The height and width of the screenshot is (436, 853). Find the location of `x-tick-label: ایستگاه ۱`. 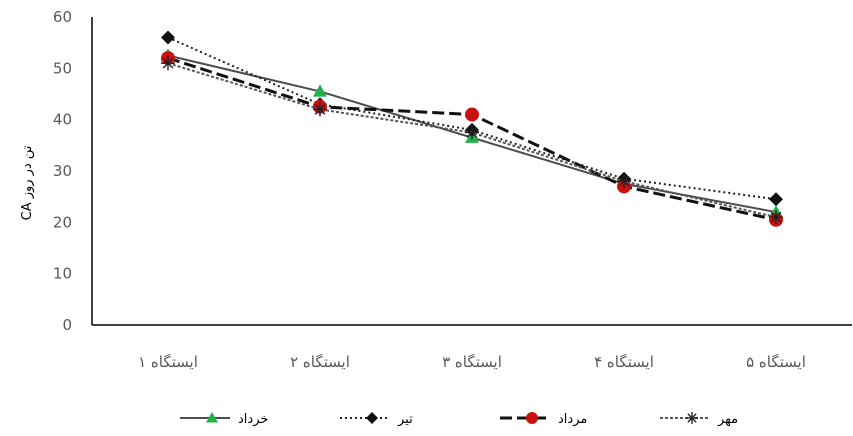

x-tick-label: ایستگاه ۱ is located at coordinates (168, 362).